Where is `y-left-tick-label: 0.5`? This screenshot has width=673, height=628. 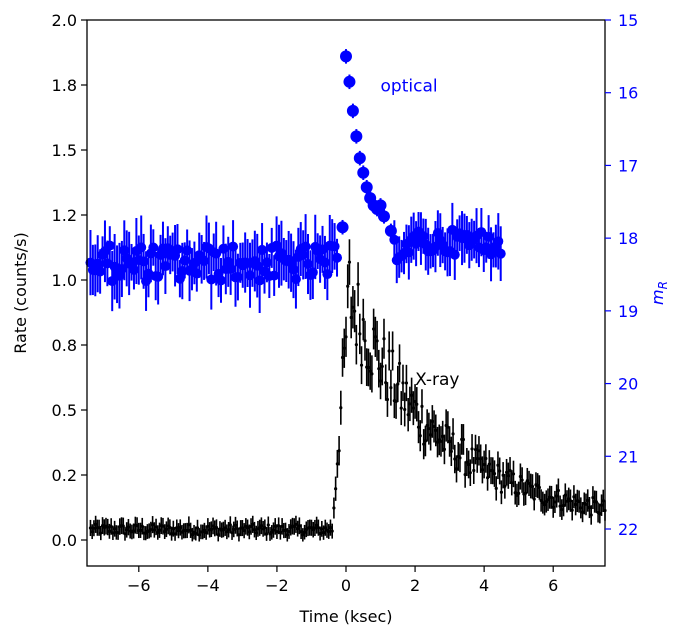 y-left-tick-label: 0.5 is located at coordinates (64, 410).